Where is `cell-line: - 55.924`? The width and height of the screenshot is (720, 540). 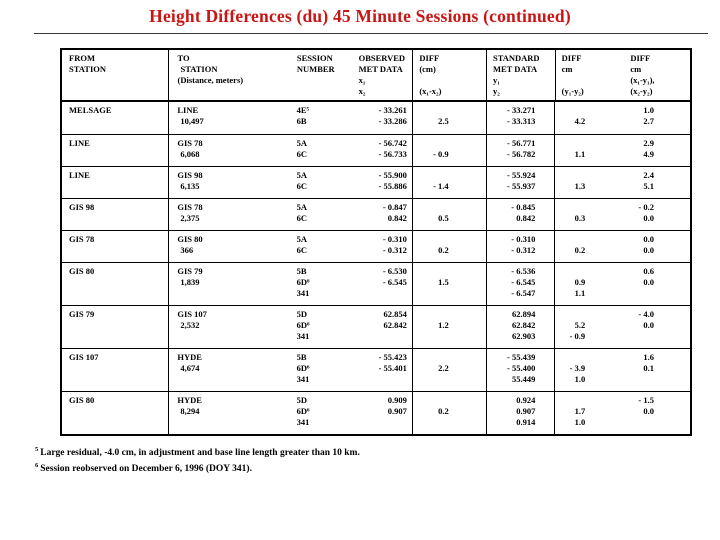 cell-line: - 55.924 is located at coordinates (521, 175).